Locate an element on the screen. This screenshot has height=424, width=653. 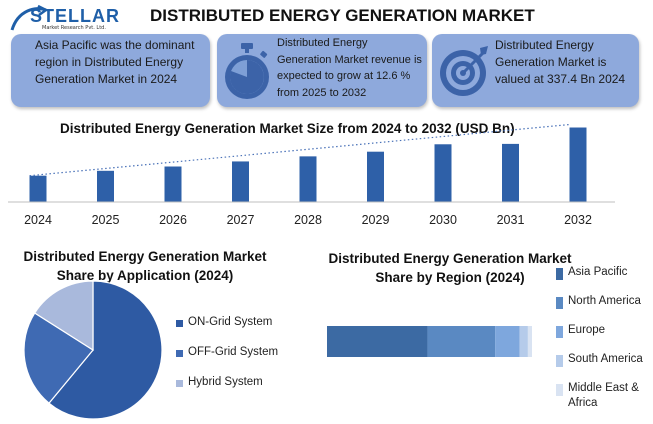
region-segment-north-america is located at coordinates (461, 341).